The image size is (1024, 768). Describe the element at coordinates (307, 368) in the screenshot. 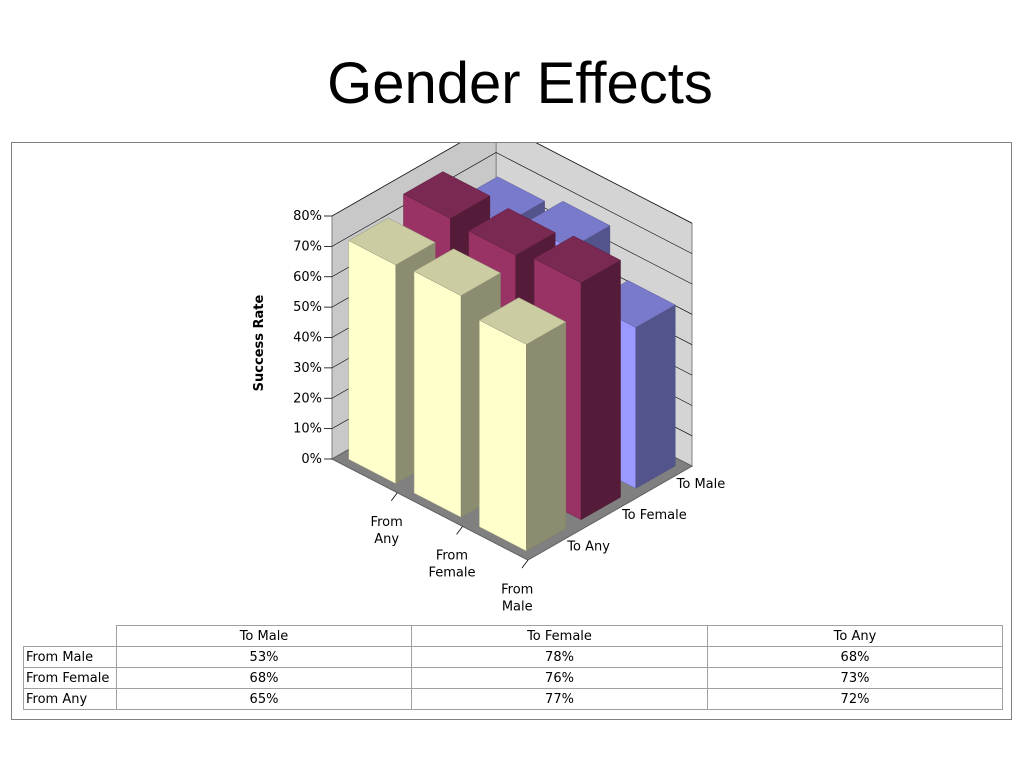

I see `y-tick-label: 30%` at that location.